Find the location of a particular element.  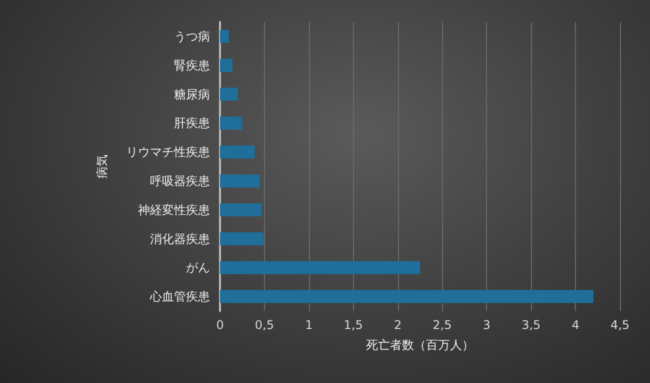

y-tick-label: 消化器疾患 is located at coordinates (180, 239).